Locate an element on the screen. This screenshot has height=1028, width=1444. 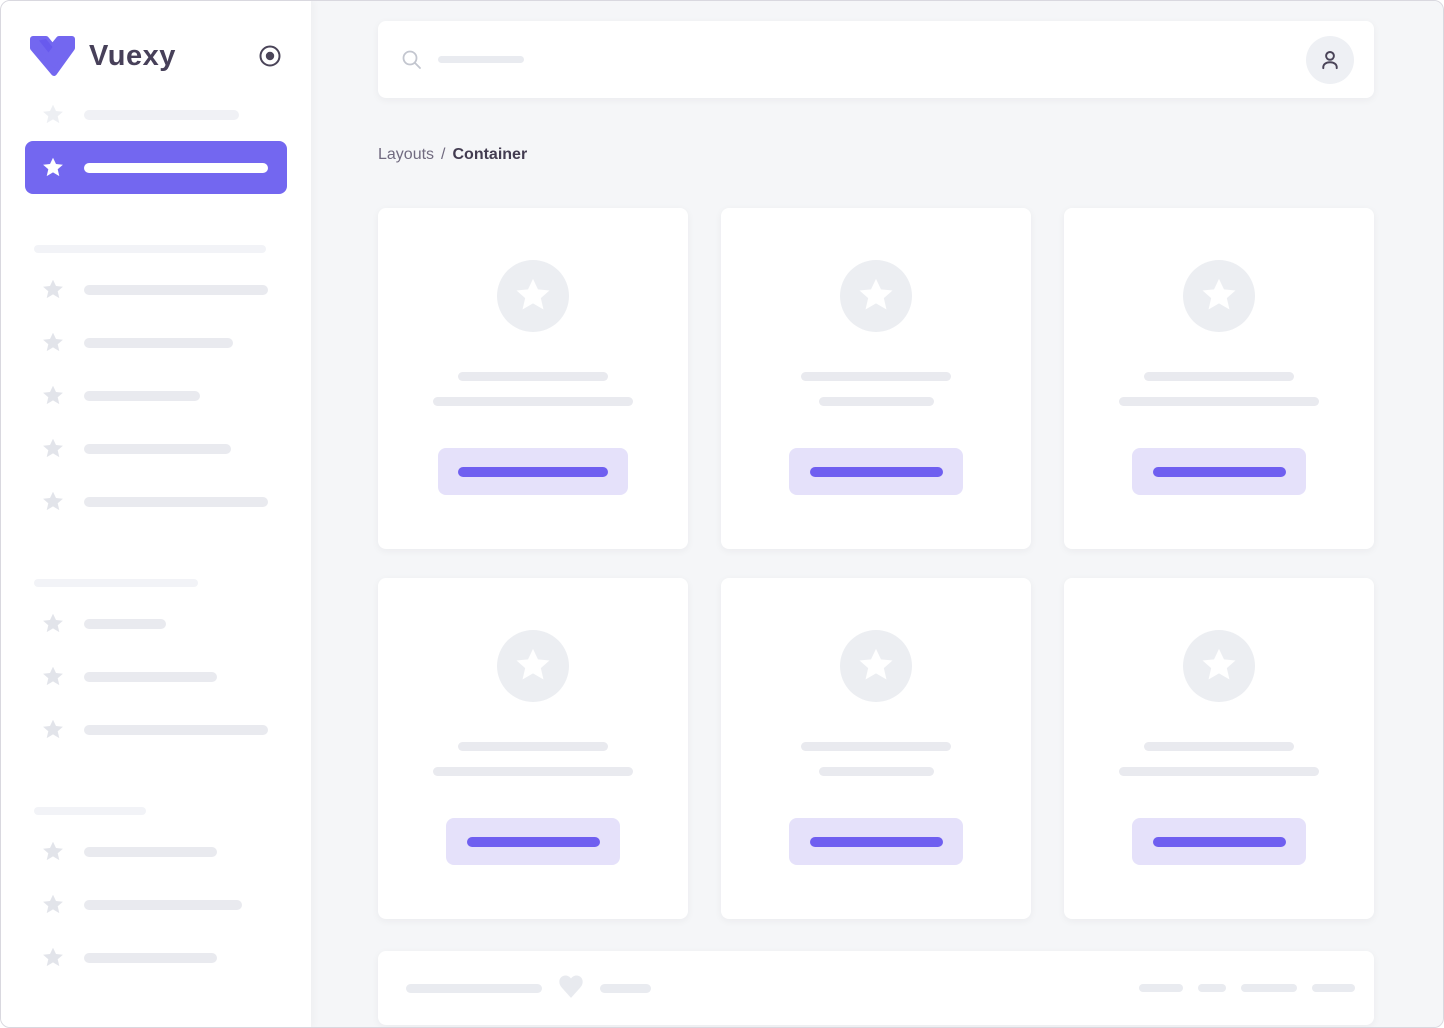
avatar is located at coordinates (1330, 59).